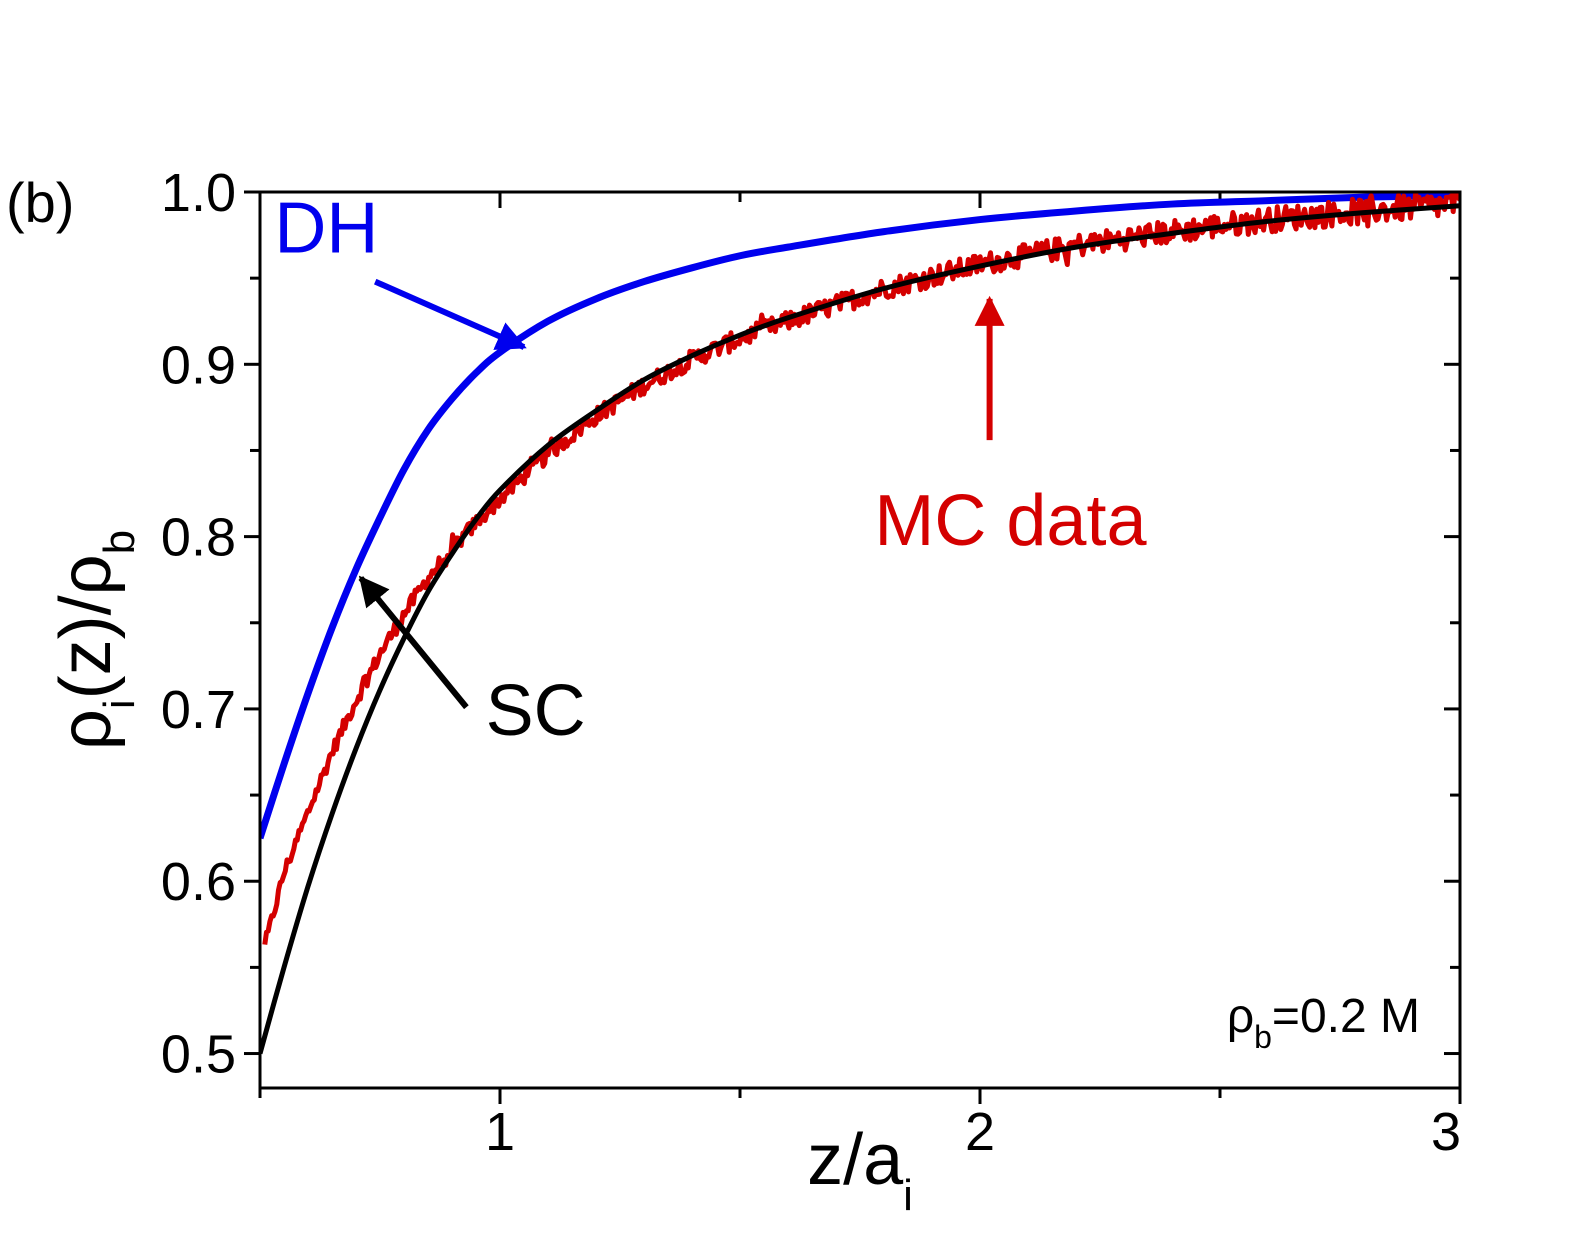 The height and width of the screenshot is (1239, 1585). I want to click on x-tick-label: 2, so click(980, 1132).